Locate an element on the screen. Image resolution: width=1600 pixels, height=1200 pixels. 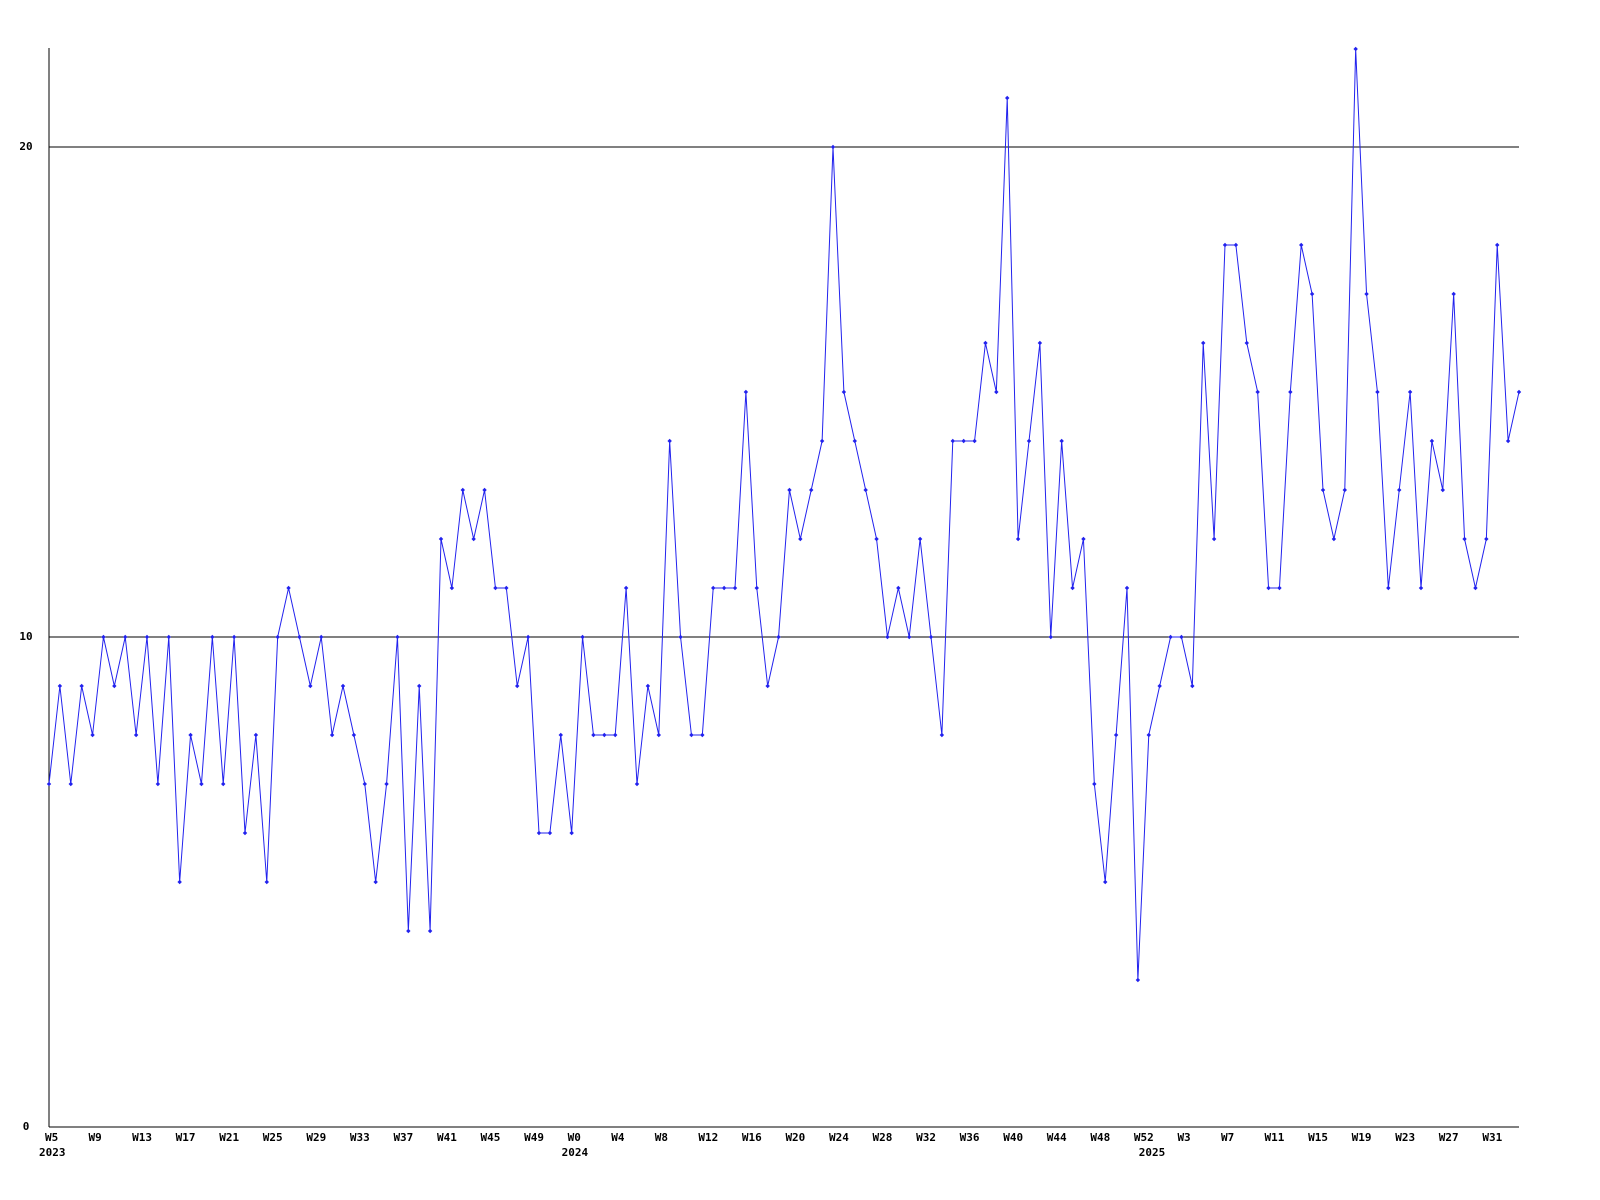
x-tick-label: W15 is located at coordinates (1318, 1137).